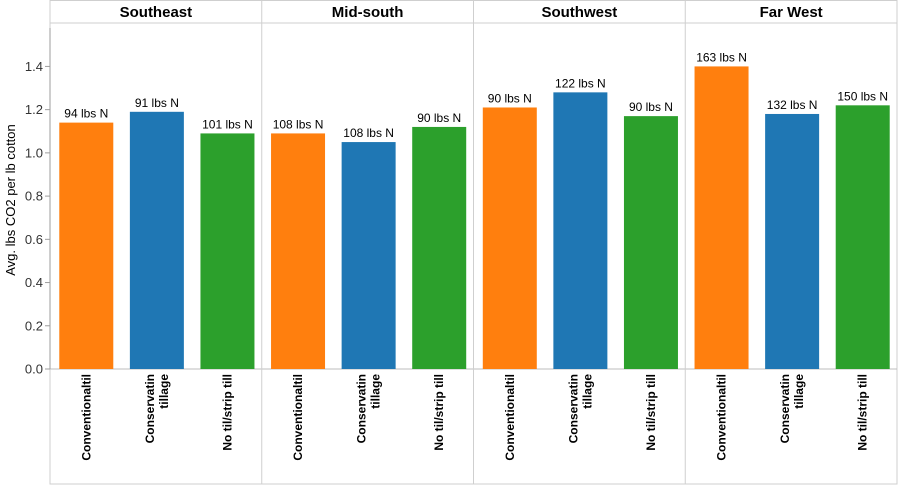 This screenshot has width=900, height=486. What do you see at coordinates (368, 12) in the screenshot?
I see `panel-title: Mid-south` at bounding box center [368, 12].